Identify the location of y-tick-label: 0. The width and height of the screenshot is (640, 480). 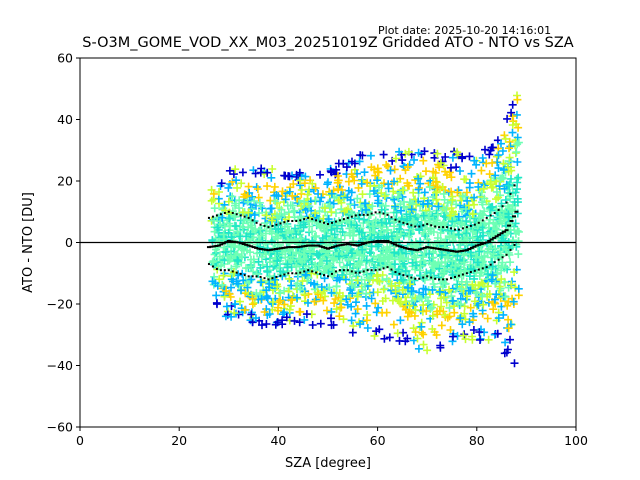
(69, 242).